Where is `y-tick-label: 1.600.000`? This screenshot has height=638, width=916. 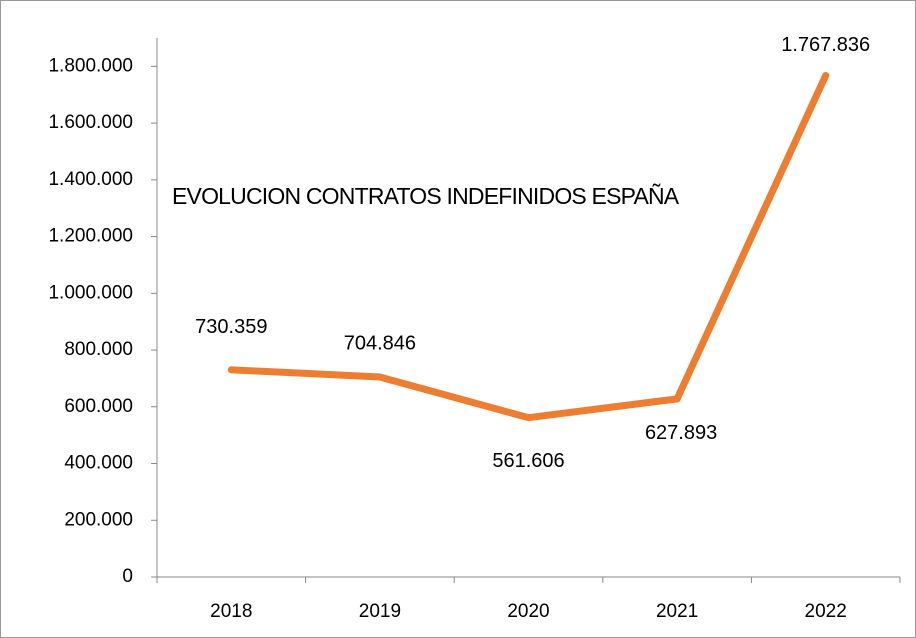 y-tick-label: 1.600.000 is located at coordinates (90, 122).